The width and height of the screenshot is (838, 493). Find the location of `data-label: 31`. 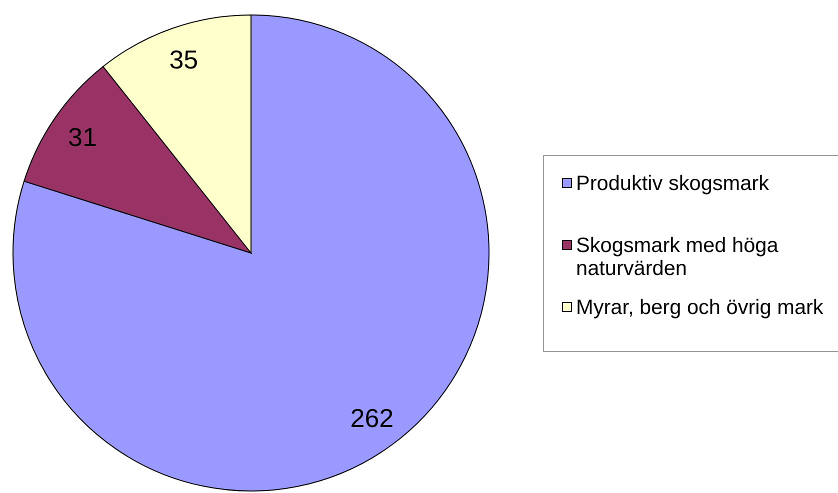

data-label: 31 is located at coordinates (82, 137).